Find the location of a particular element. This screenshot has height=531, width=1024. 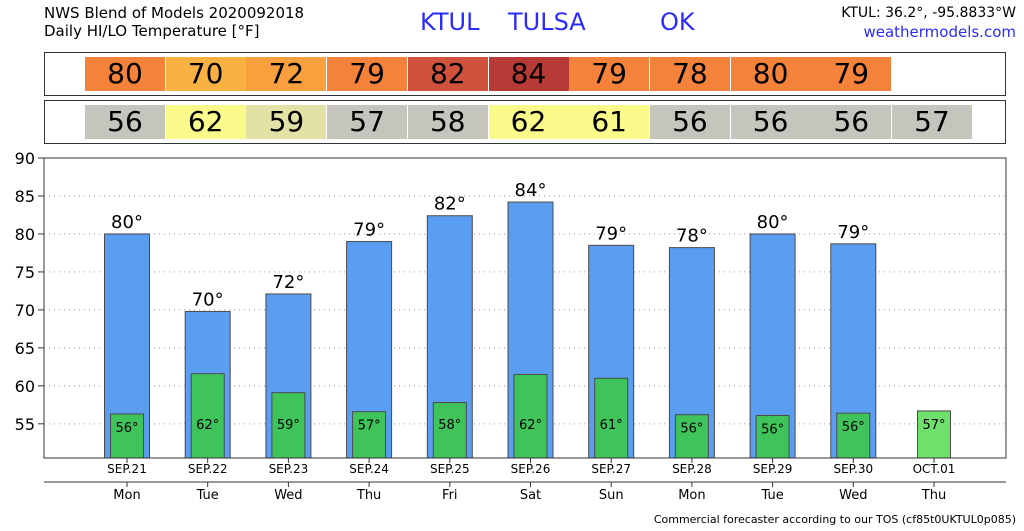

day-label: Sun is located at coordinates (611, 495).